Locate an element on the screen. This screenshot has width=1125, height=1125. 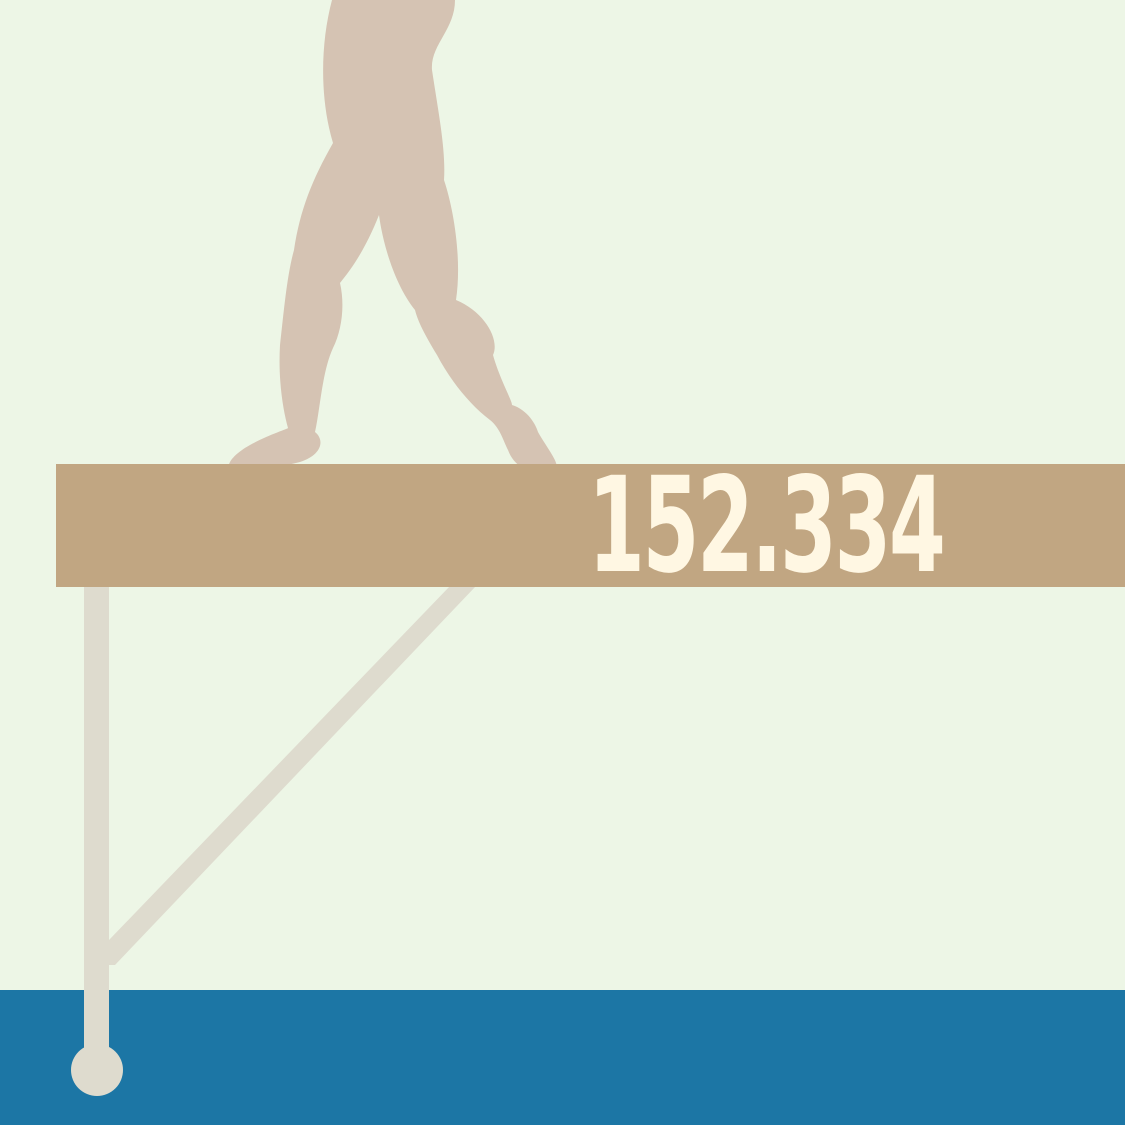
support-foot is located at coordinates (97, 1070).